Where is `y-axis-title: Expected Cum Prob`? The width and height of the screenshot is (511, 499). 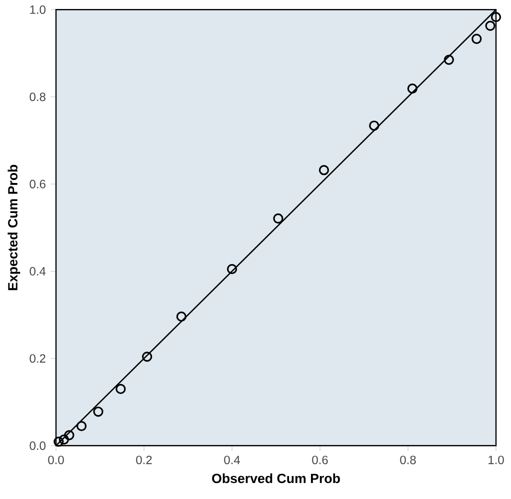
y-axis-title: Expected Cum Prob is located at coordinates (14, 227).